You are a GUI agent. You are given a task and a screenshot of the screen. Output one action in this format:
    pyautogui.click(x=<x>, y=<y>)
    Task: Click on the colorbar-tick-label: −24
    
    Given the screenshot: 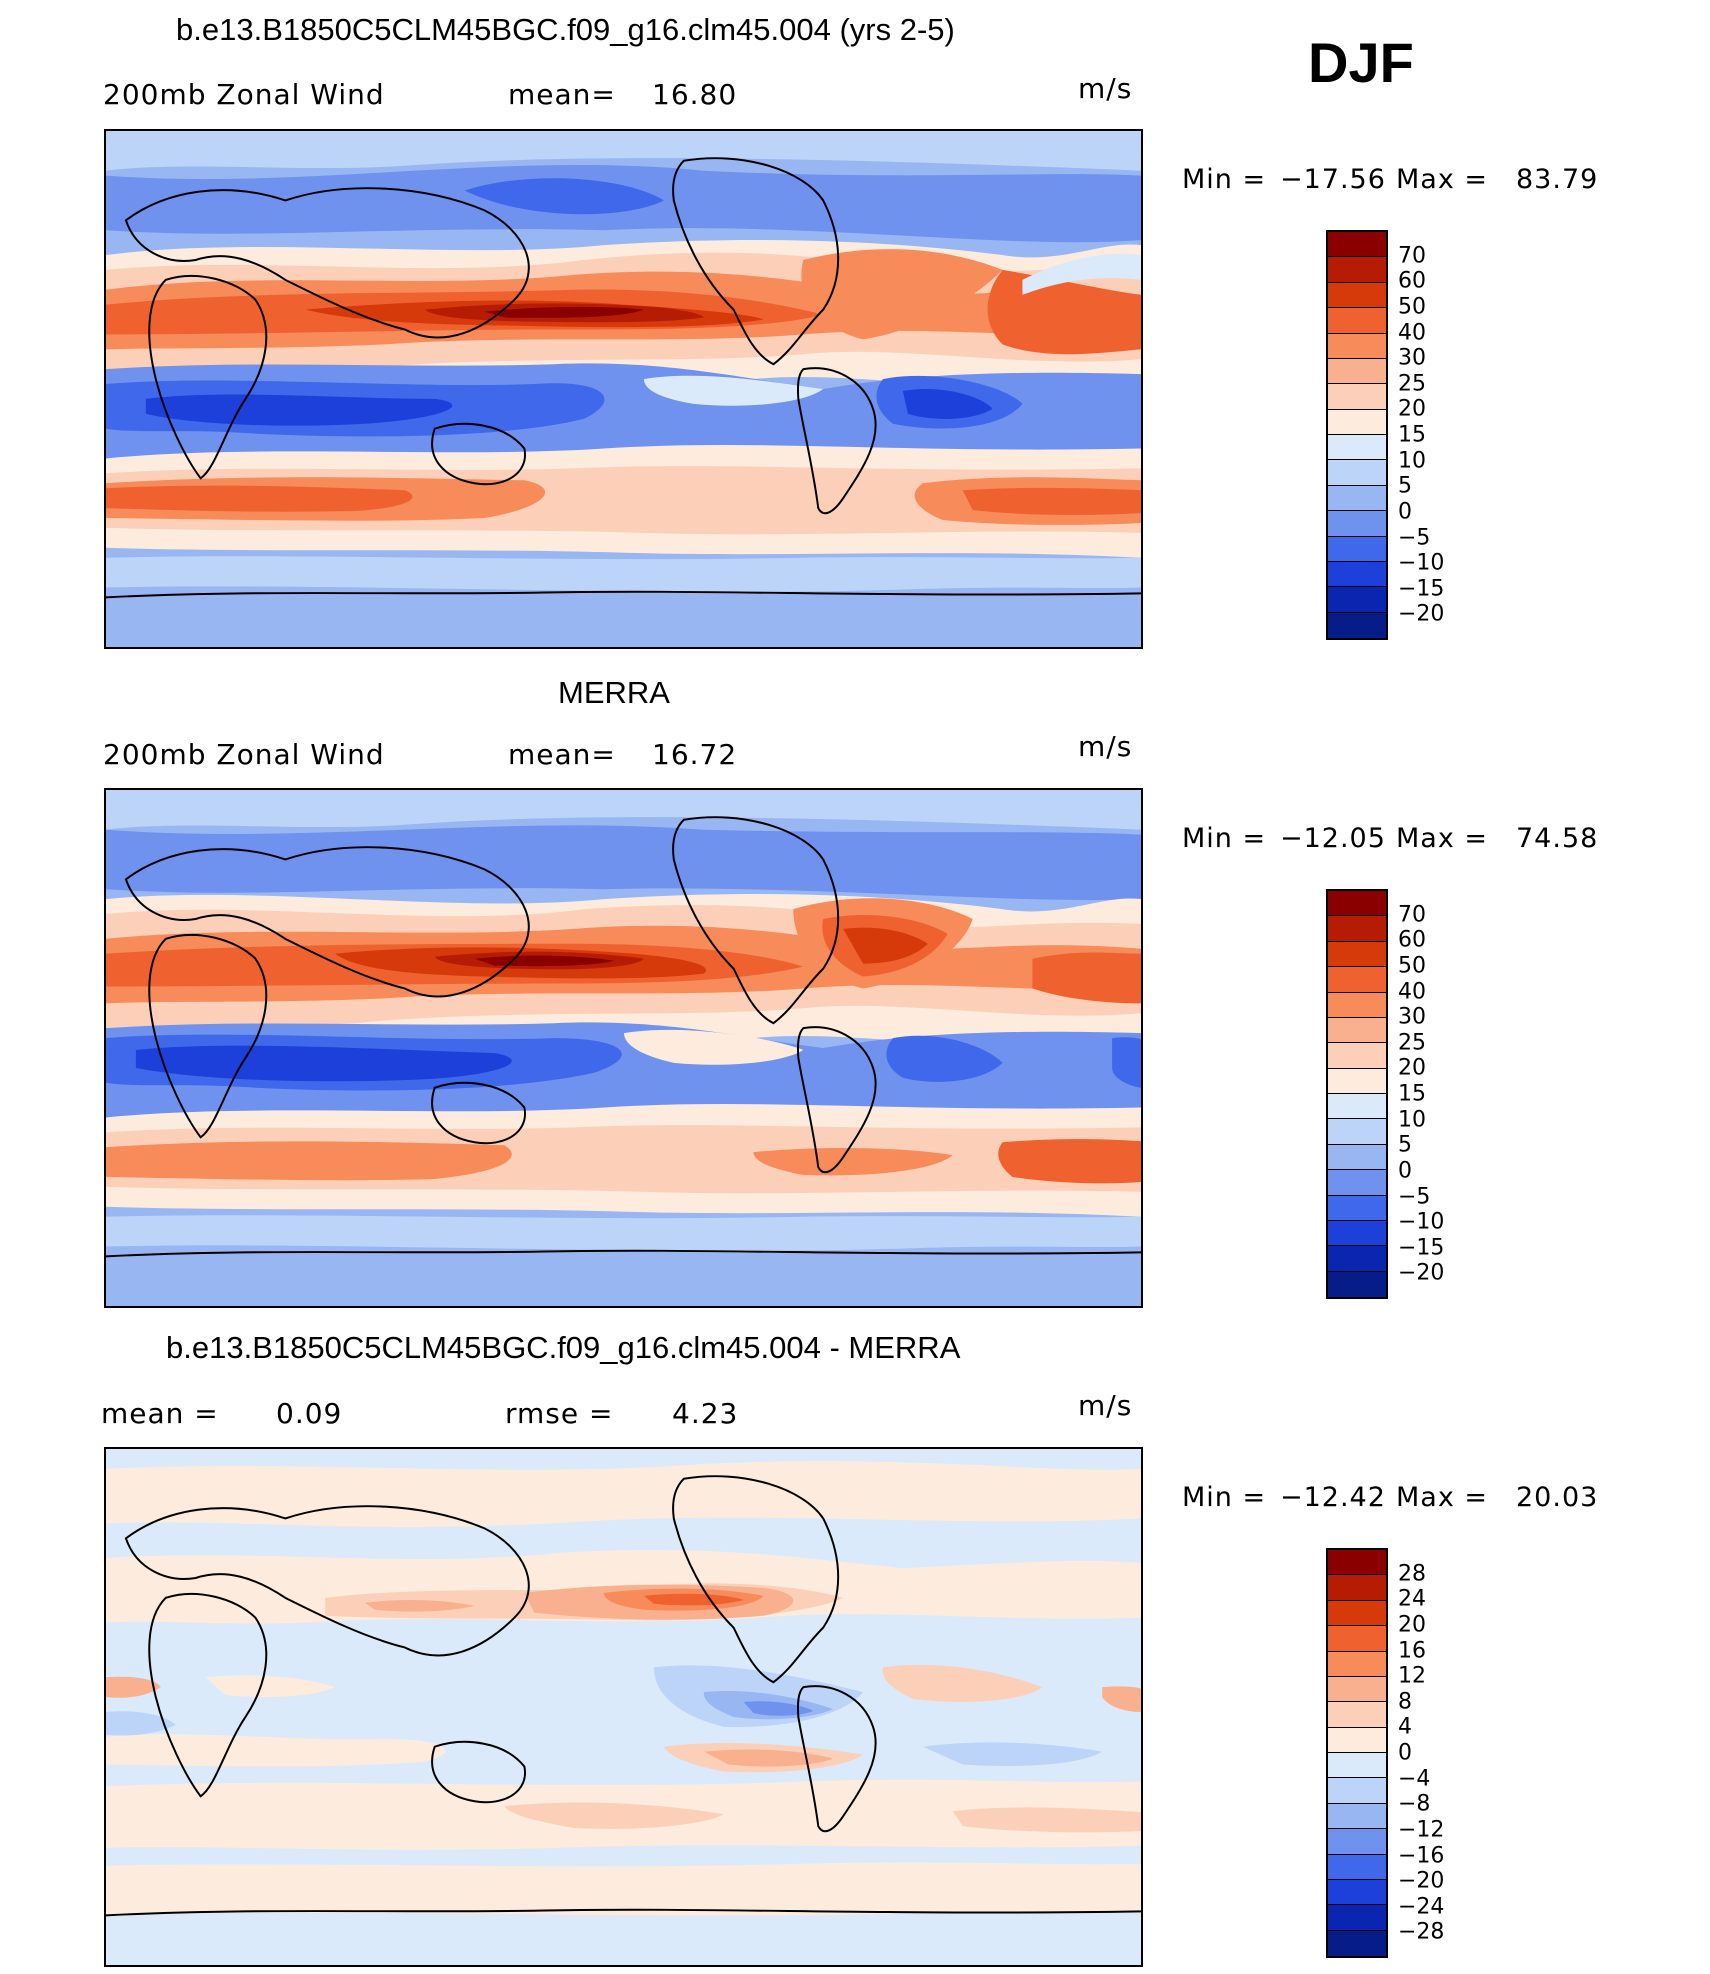 What is the action you would take?
    pyautogui.click(x=1421, y=1907)
    